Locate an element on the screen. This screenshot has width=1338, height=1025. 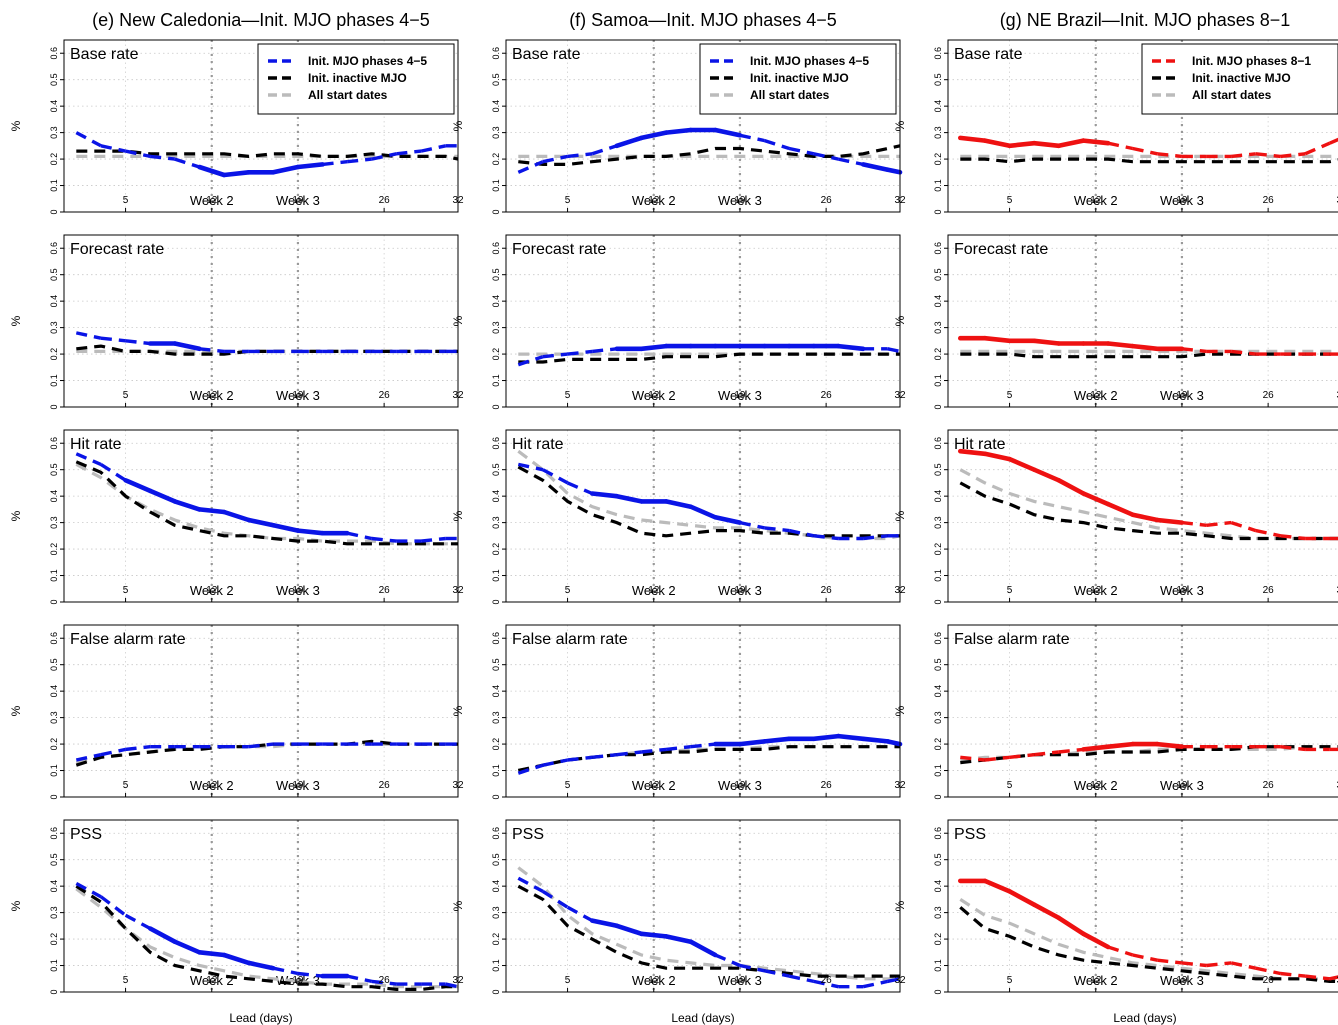
series-all-line is located at coordinates (708, 923).